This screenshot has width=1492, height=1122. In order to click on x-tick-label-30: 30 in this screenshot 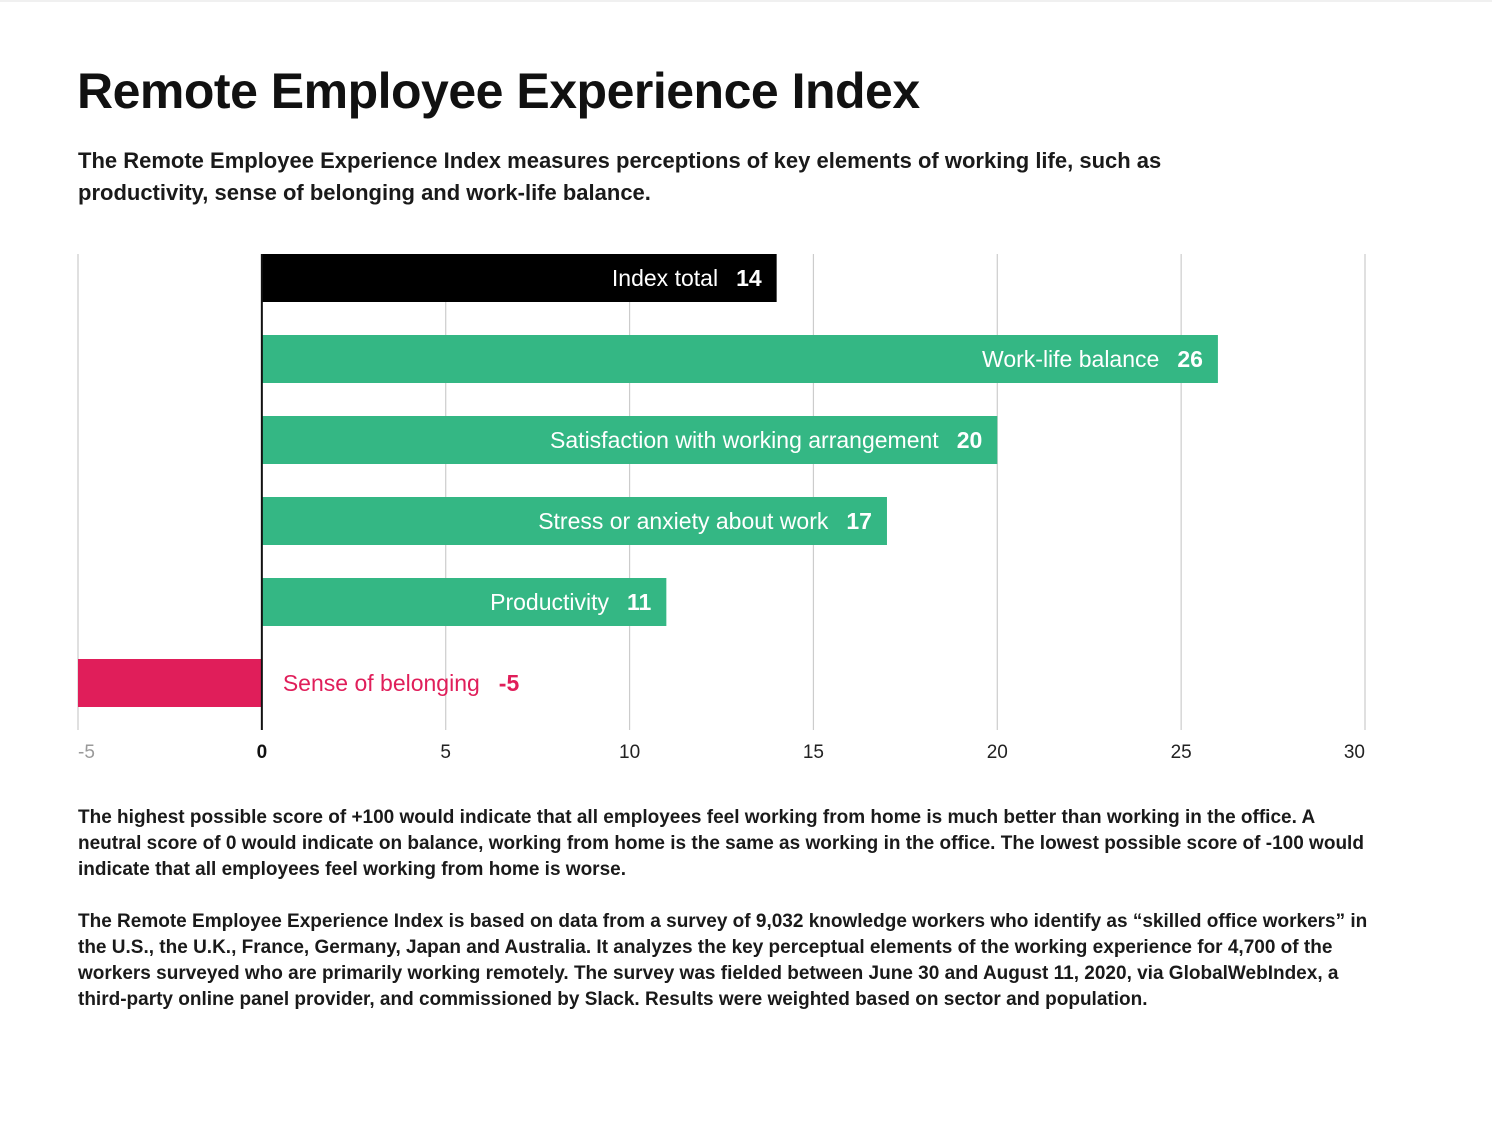, I will do `click(1354, 752)`.